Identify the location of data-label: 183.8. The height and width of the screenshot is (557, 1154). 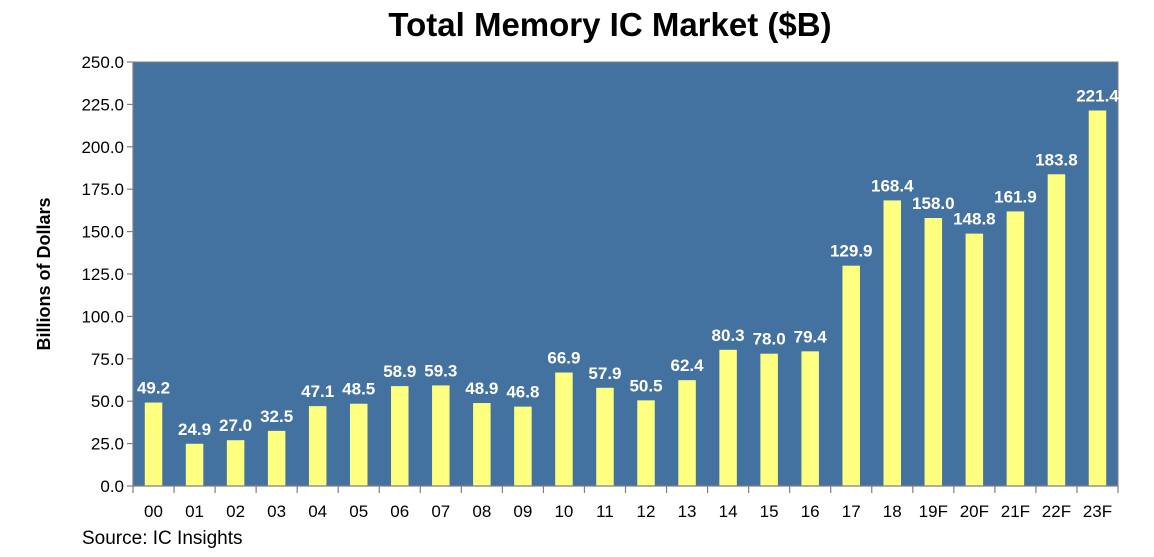
(1056, 159).